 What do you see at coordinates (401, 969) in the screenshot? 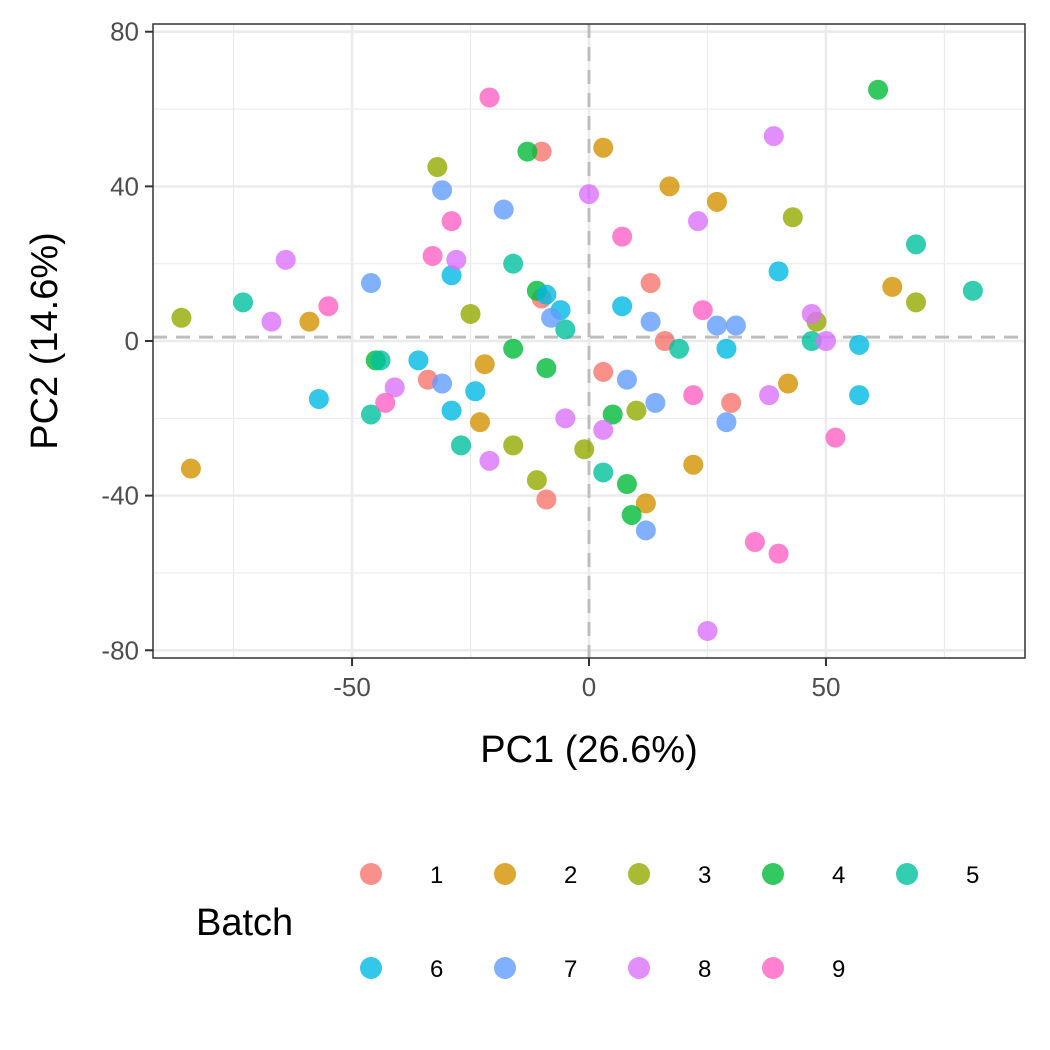
I see `legend-item-batch-6: 6` at bounding box center [401, 969].